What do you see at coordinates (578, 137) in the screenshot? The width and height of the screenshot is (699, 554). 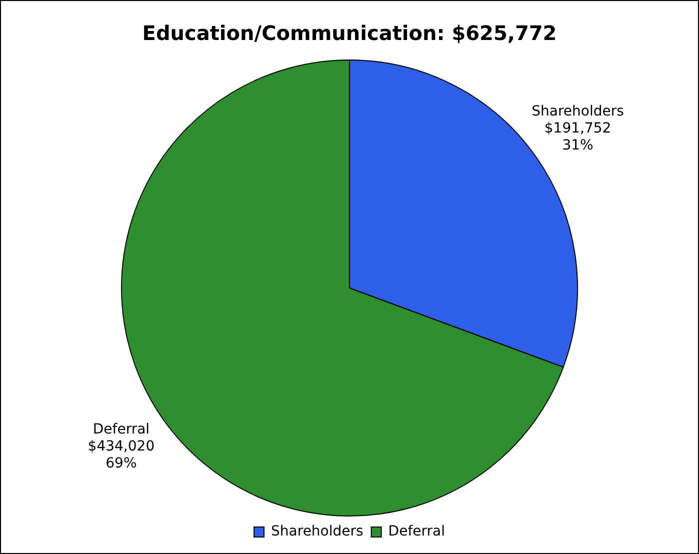 I see `data-label: $191,752 31%` at bounding box center [578, 137].